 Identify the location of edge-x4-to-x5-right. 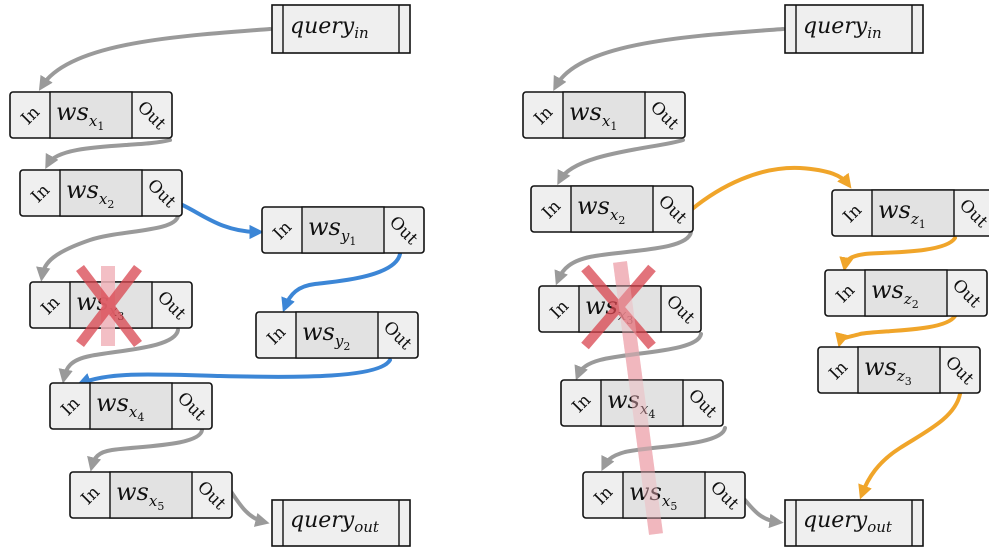
(664, 449).